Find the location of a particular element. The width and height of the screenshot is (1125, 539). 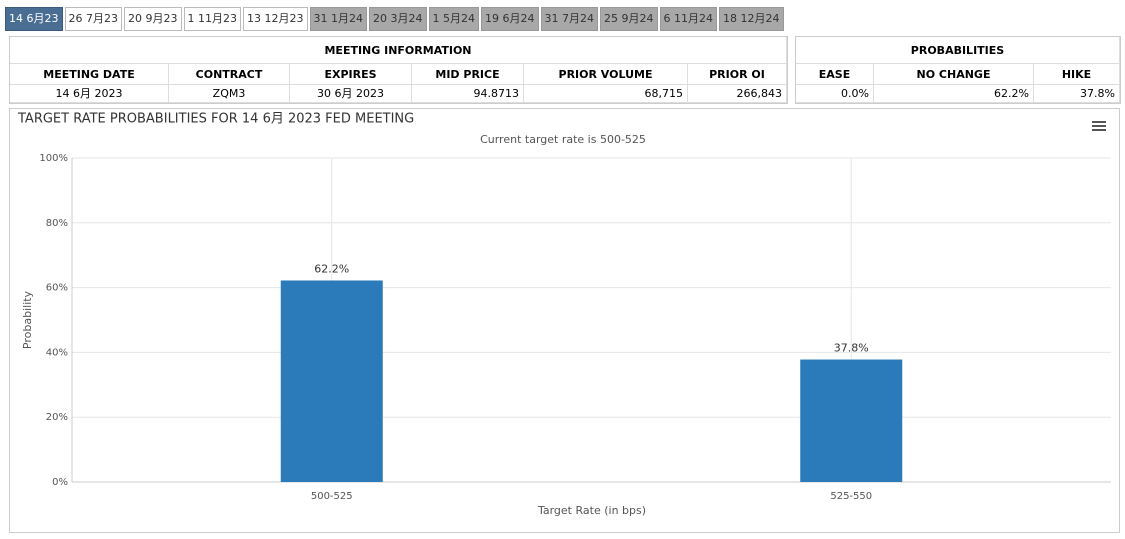

x-tick-label: 525-550 is located at coordinates (851, 496).